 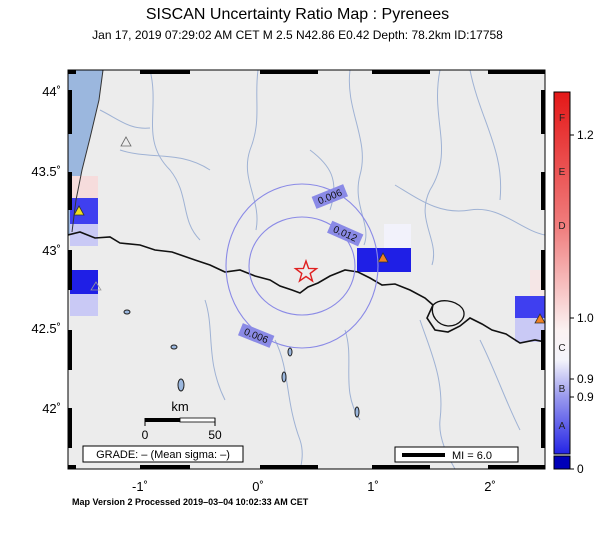 What do you see at coordinates (562, 273) in the screenshot?
I see `colorbar-gradient` at bounding box center [562, 273].